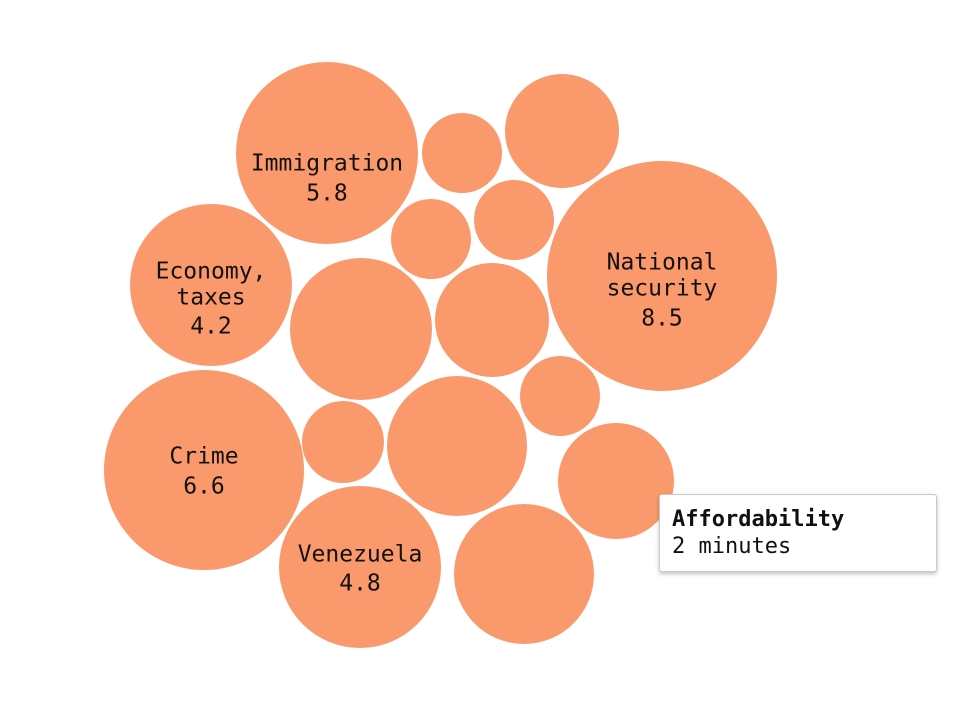 The image size is (972, 704). What do you see at coordinates (211, 272) in the screenshot?
I see `bubble-label-economy-taxes: Economy,` at bounding box center [211, 272].